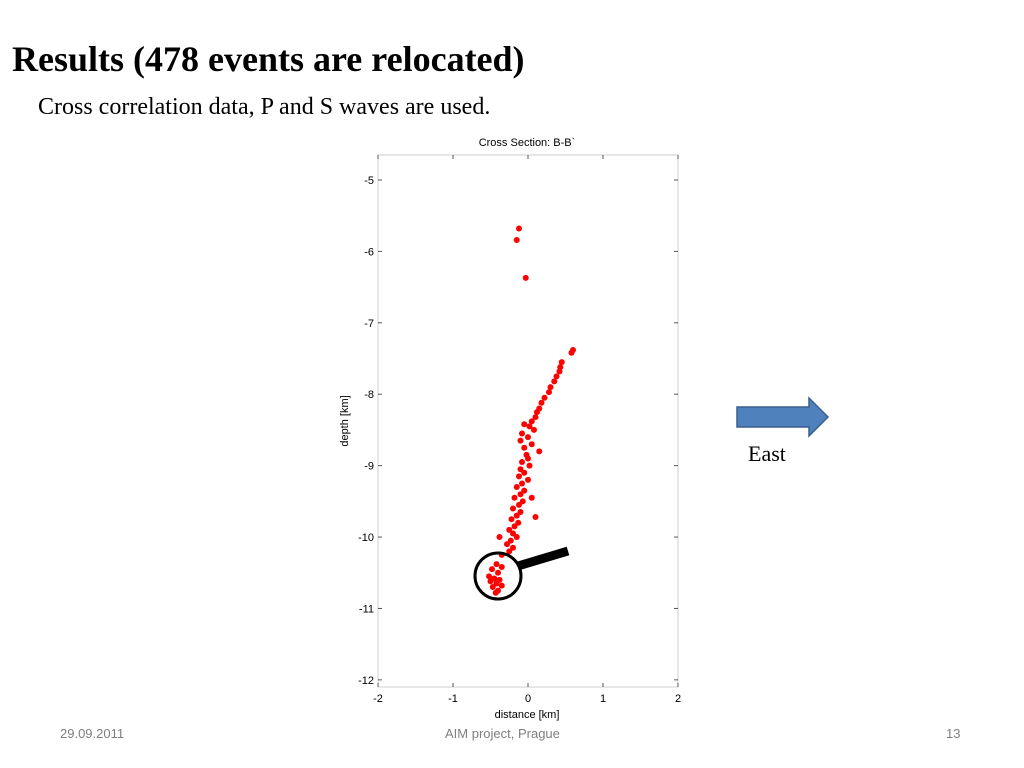  What do you see at coordinates (543, 558) in the screenshot?
I see `magnifier-handle` at bounding box center [543, 558].